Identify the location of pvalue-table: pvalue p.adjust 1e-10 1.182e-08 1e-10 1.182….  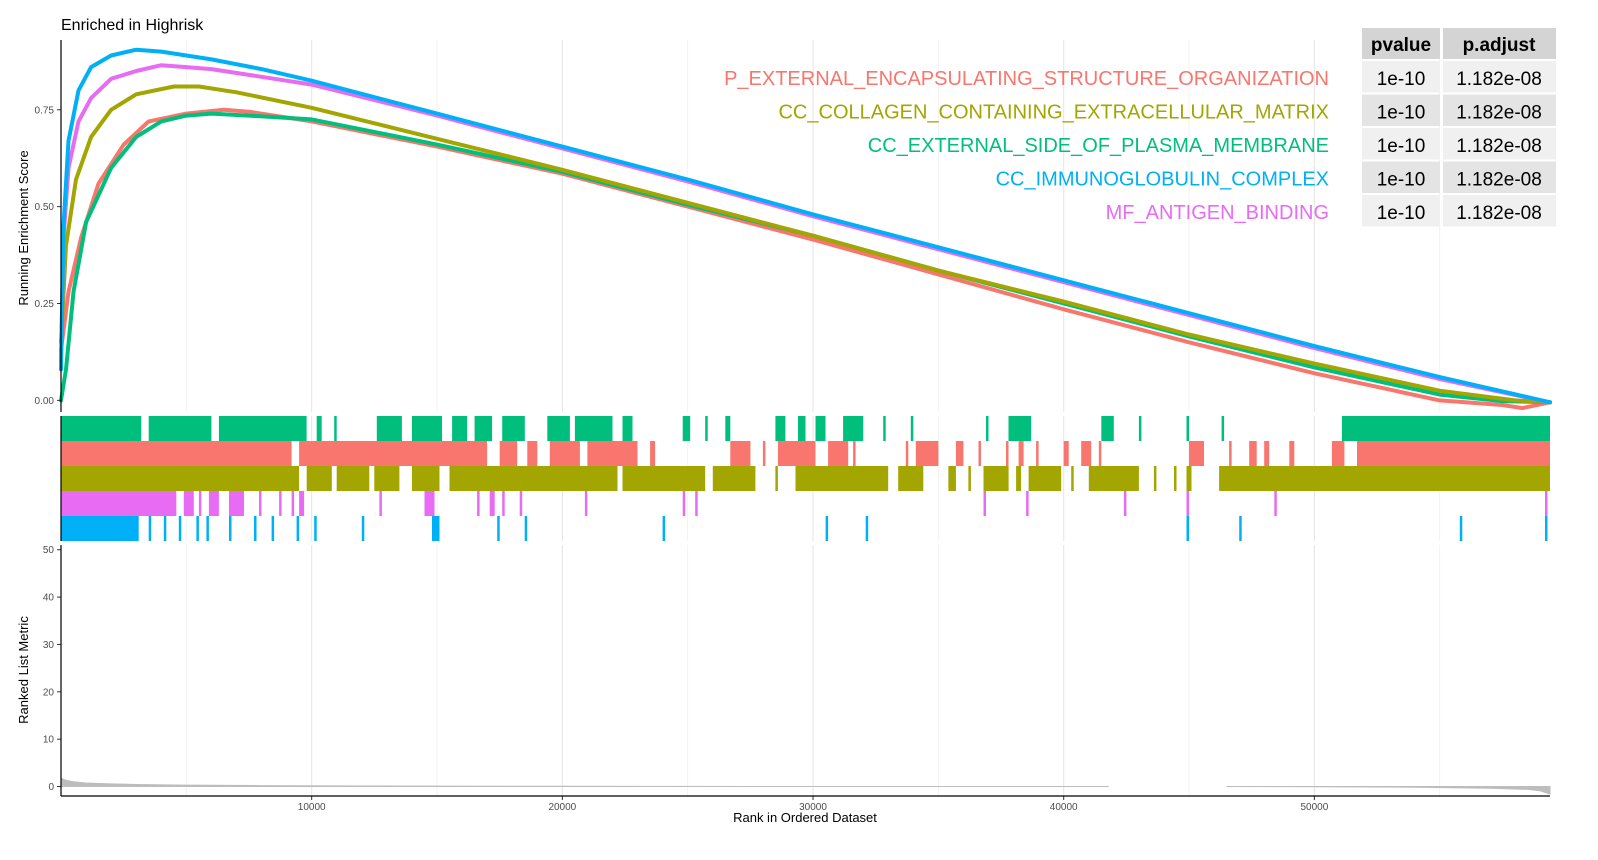
(1459, 127).